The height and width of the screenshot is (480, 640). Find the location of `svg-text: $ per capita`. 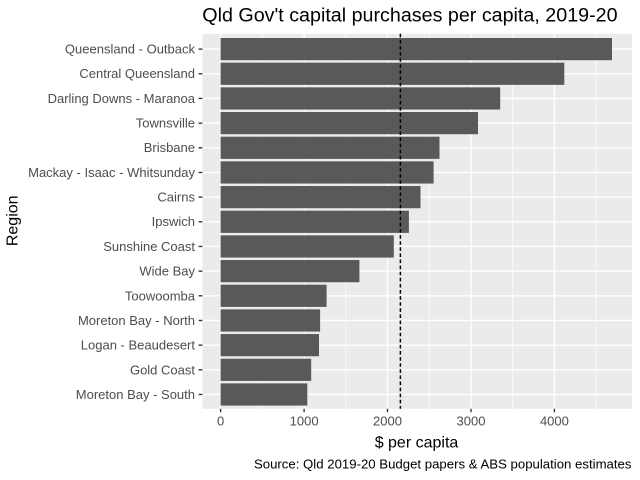

svg-text: $ per capita is located at coordinates (417, 442).